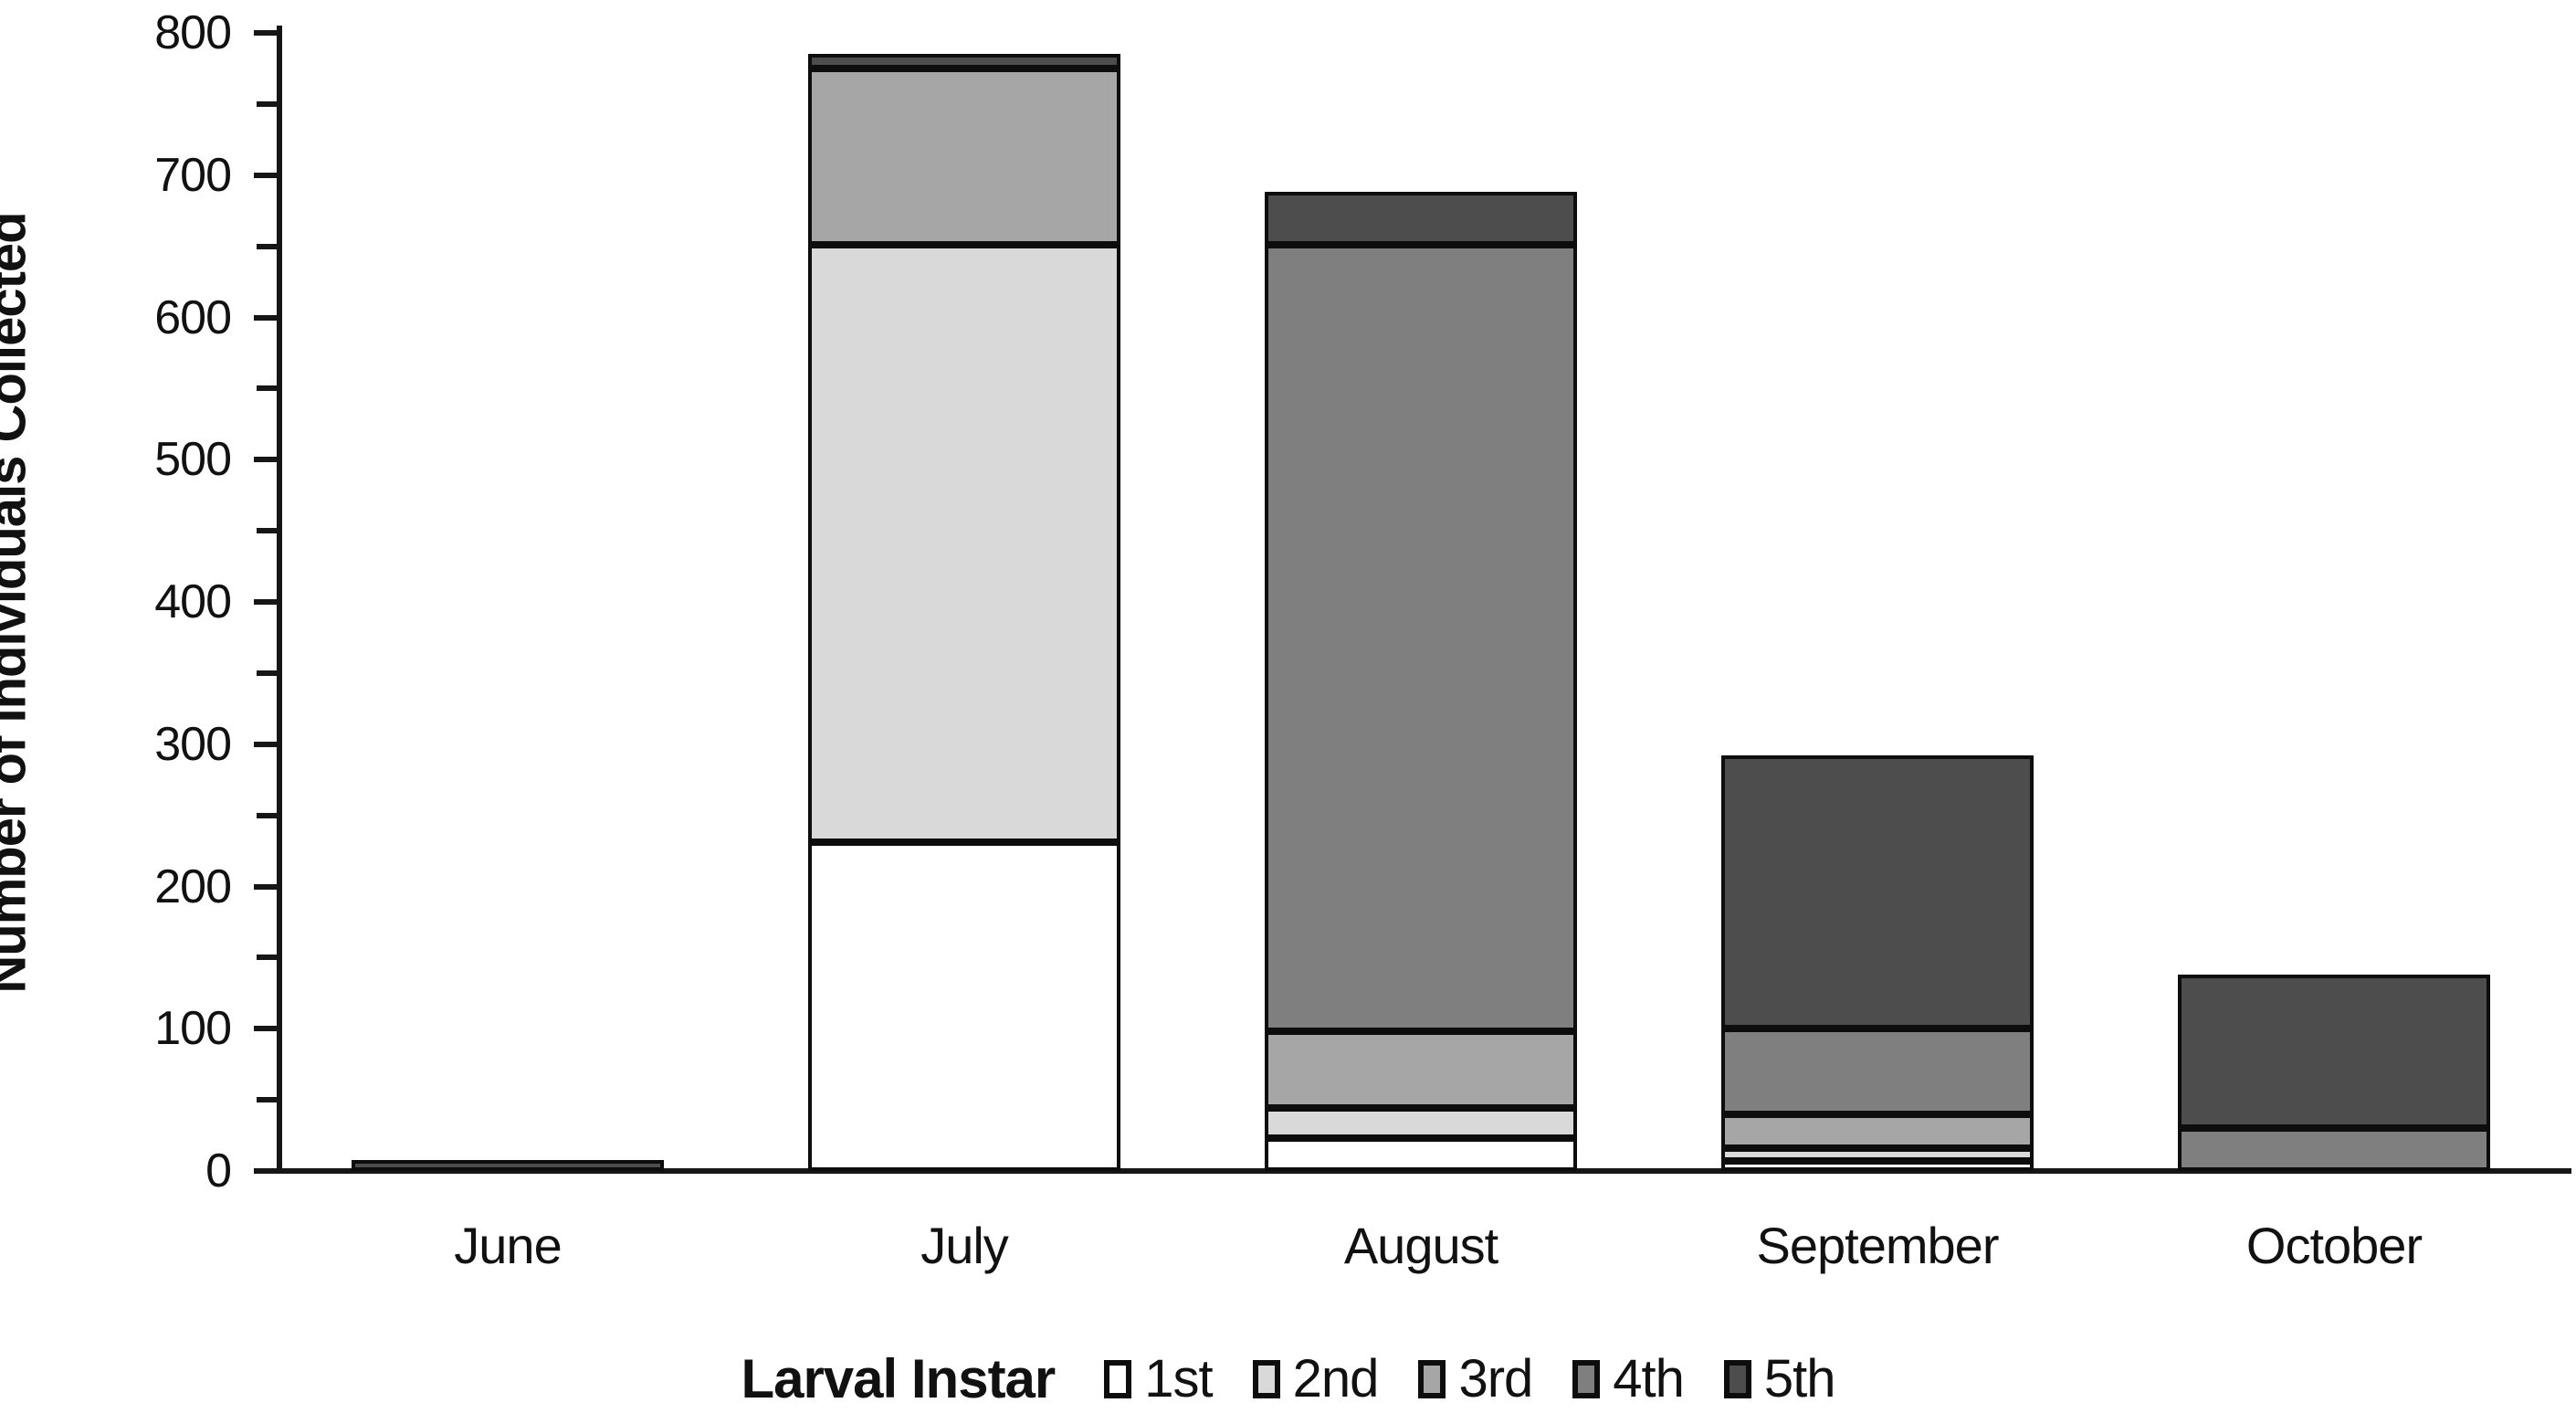  What do you see at coordinates (2334, 1245) in the screenshot?
I see `x-axis-label-october: October` at bounding box center [2334, 1245].